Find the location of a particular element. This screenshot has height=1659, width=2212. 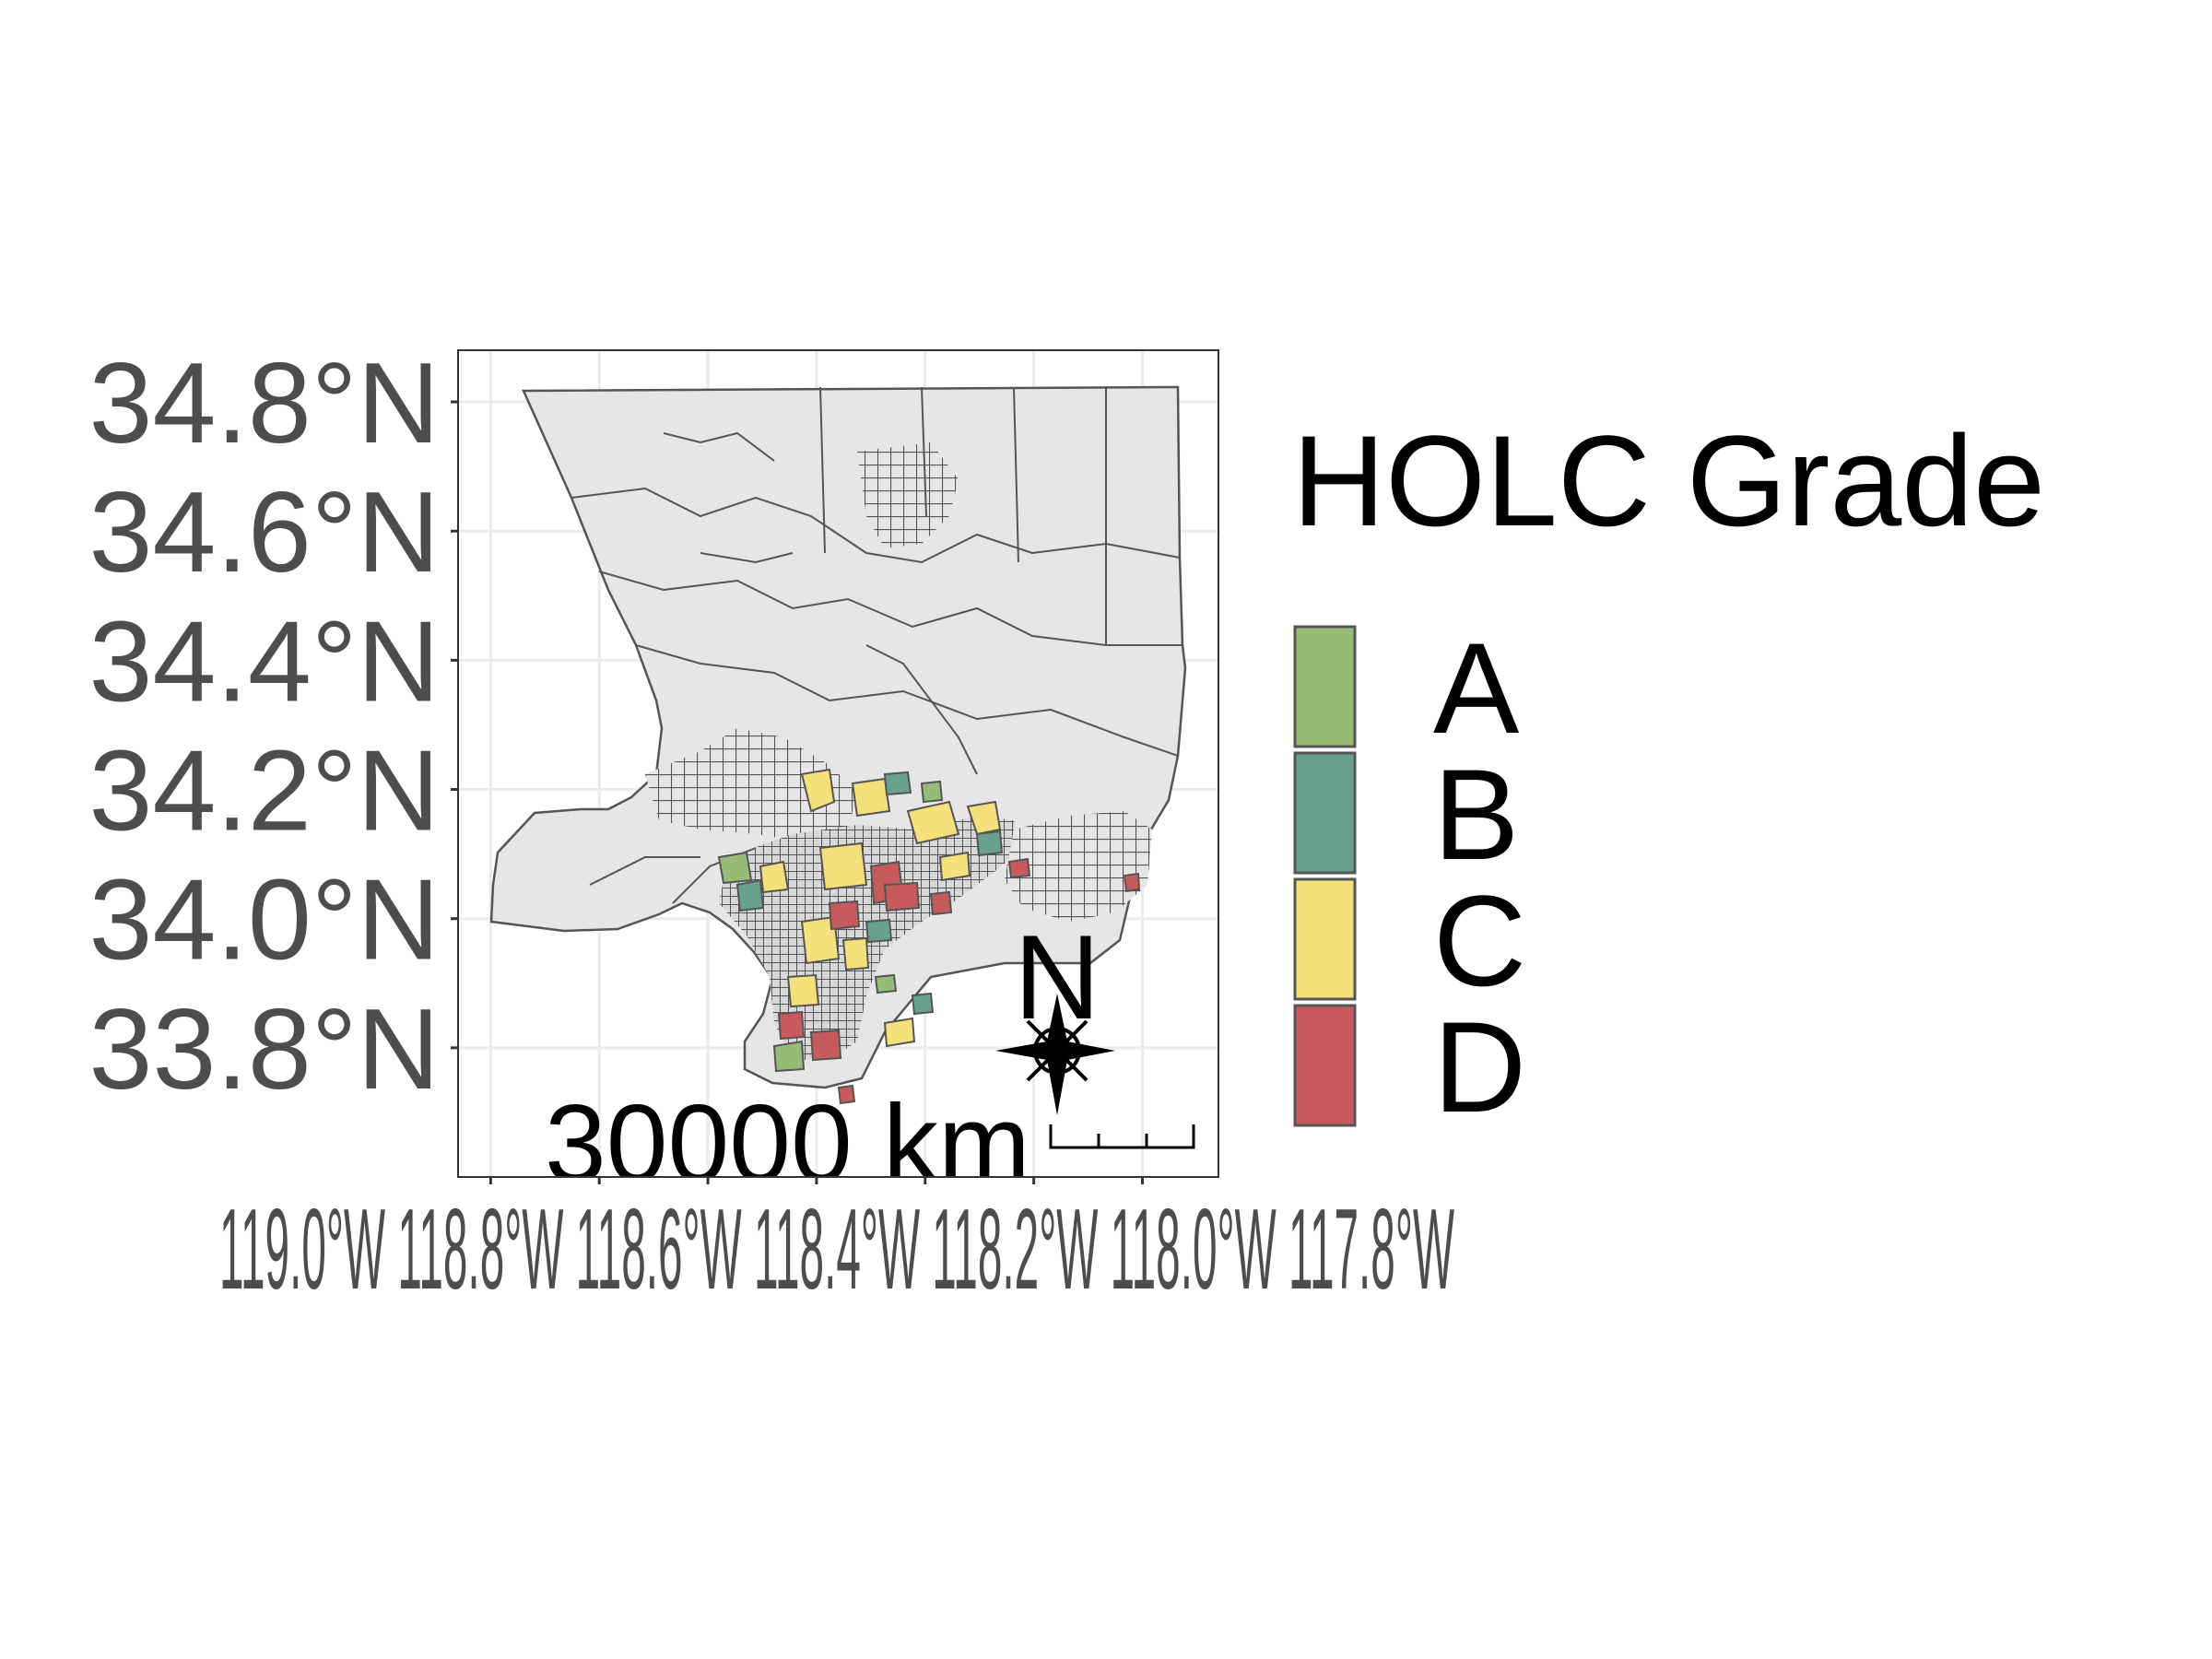

legend-swatch-c is located at coordinates (1325, 939).